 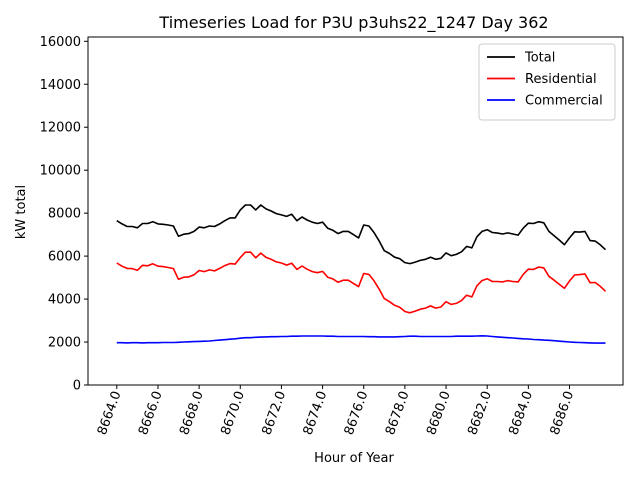 I want to click on y-tick-label: 8000, so click(x=64, y=214).